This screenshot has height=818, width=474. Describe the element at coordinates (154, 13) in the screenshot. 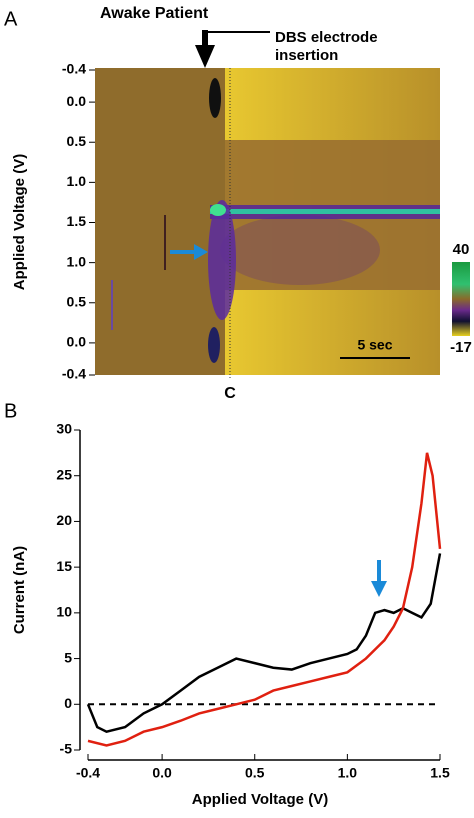

I see `annotation: Awake Patient` at that location.